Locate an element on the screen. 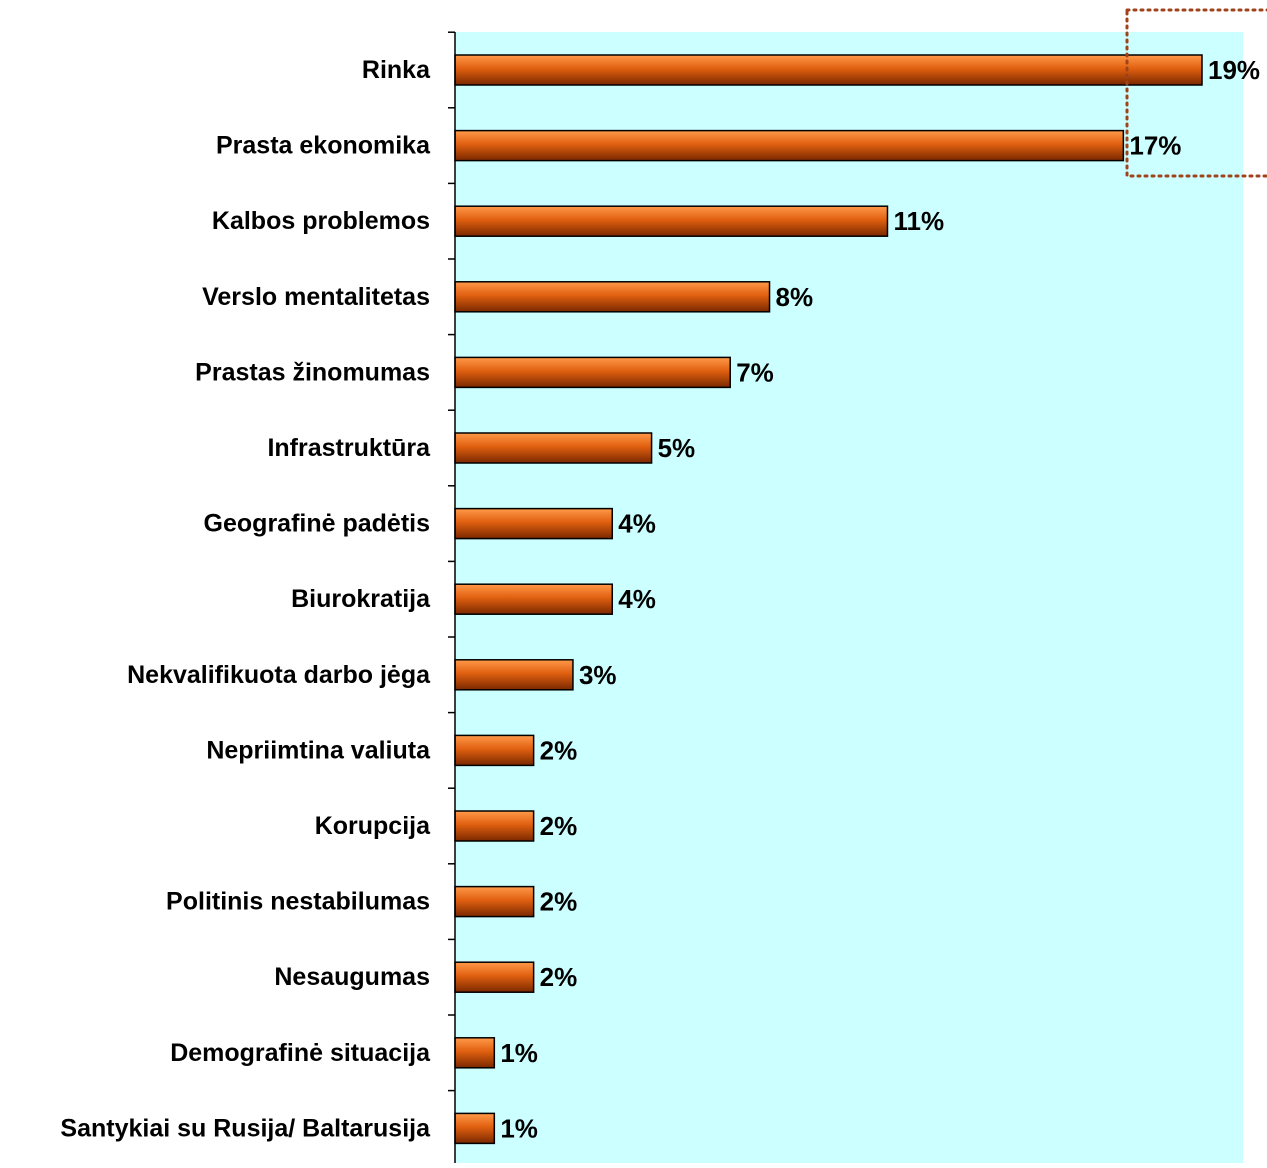 This screenshot has width=1267, height=1168. bar-rinka is located at coordinates (828, 70).